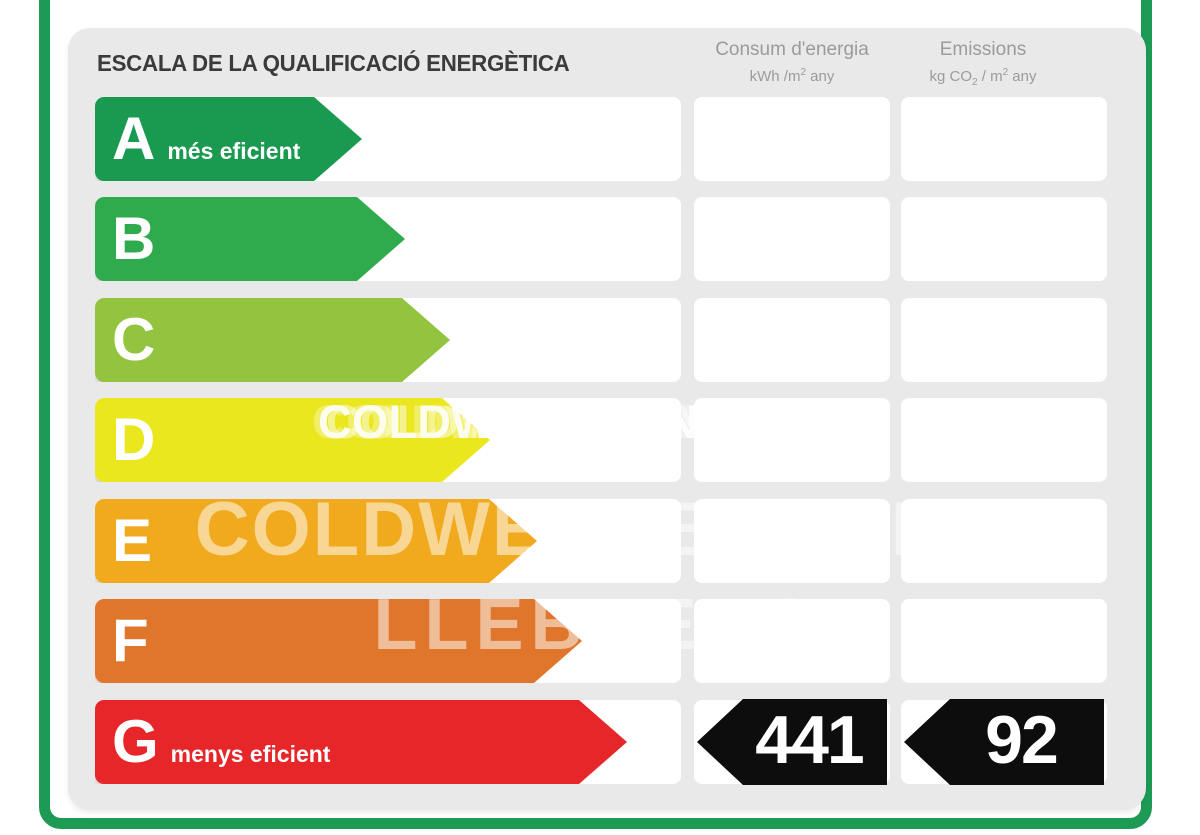  What do you see at coordinates (983, 63) in the screenshot?
I see `emissions-column-header: Emissions kg CO2 / m2 any` at bounding box center [983, 63].